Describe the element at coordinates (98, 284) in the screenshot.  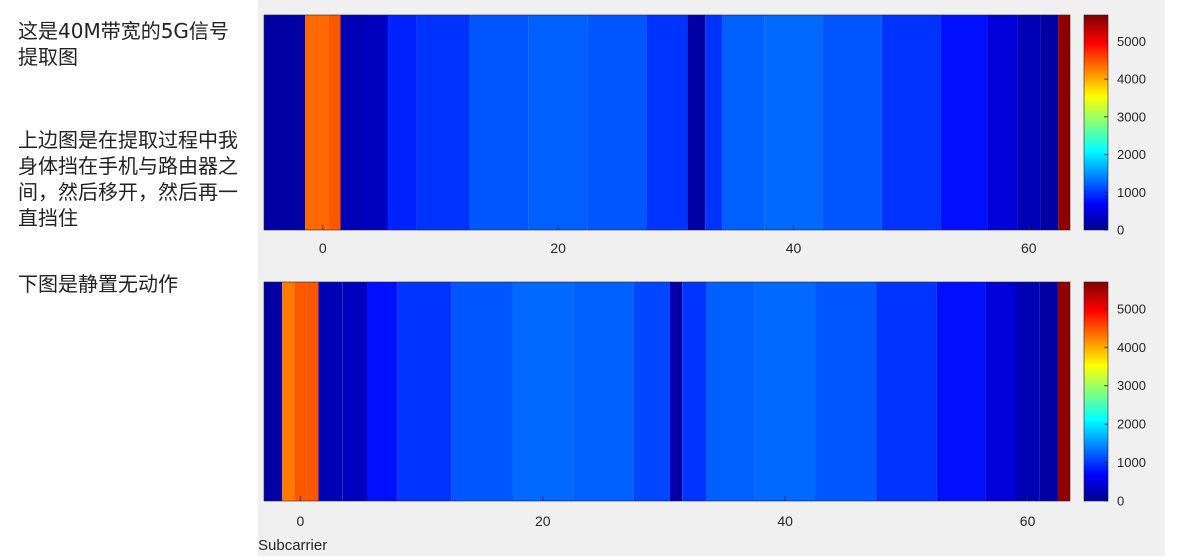
I see `note-bottom-figure: 下图是静置无动作` at that location.